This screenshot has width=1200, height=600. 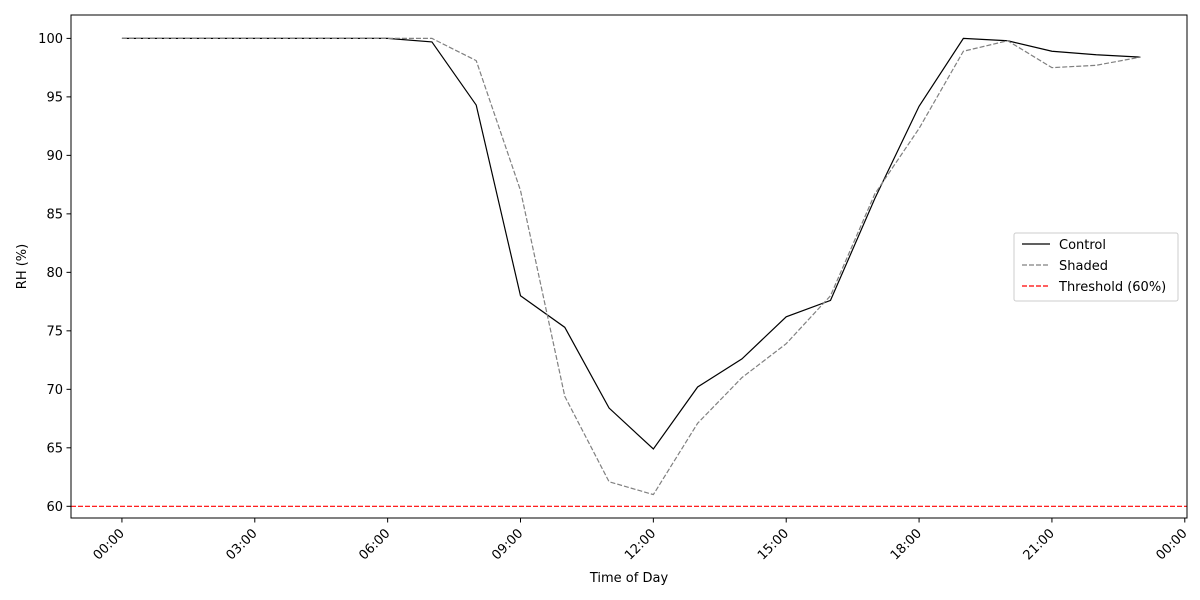 What do you see at coordinates (22, 266) in the screenshot?
I see `y-axis-label: RH (%)` at bounding box center [22, 266].